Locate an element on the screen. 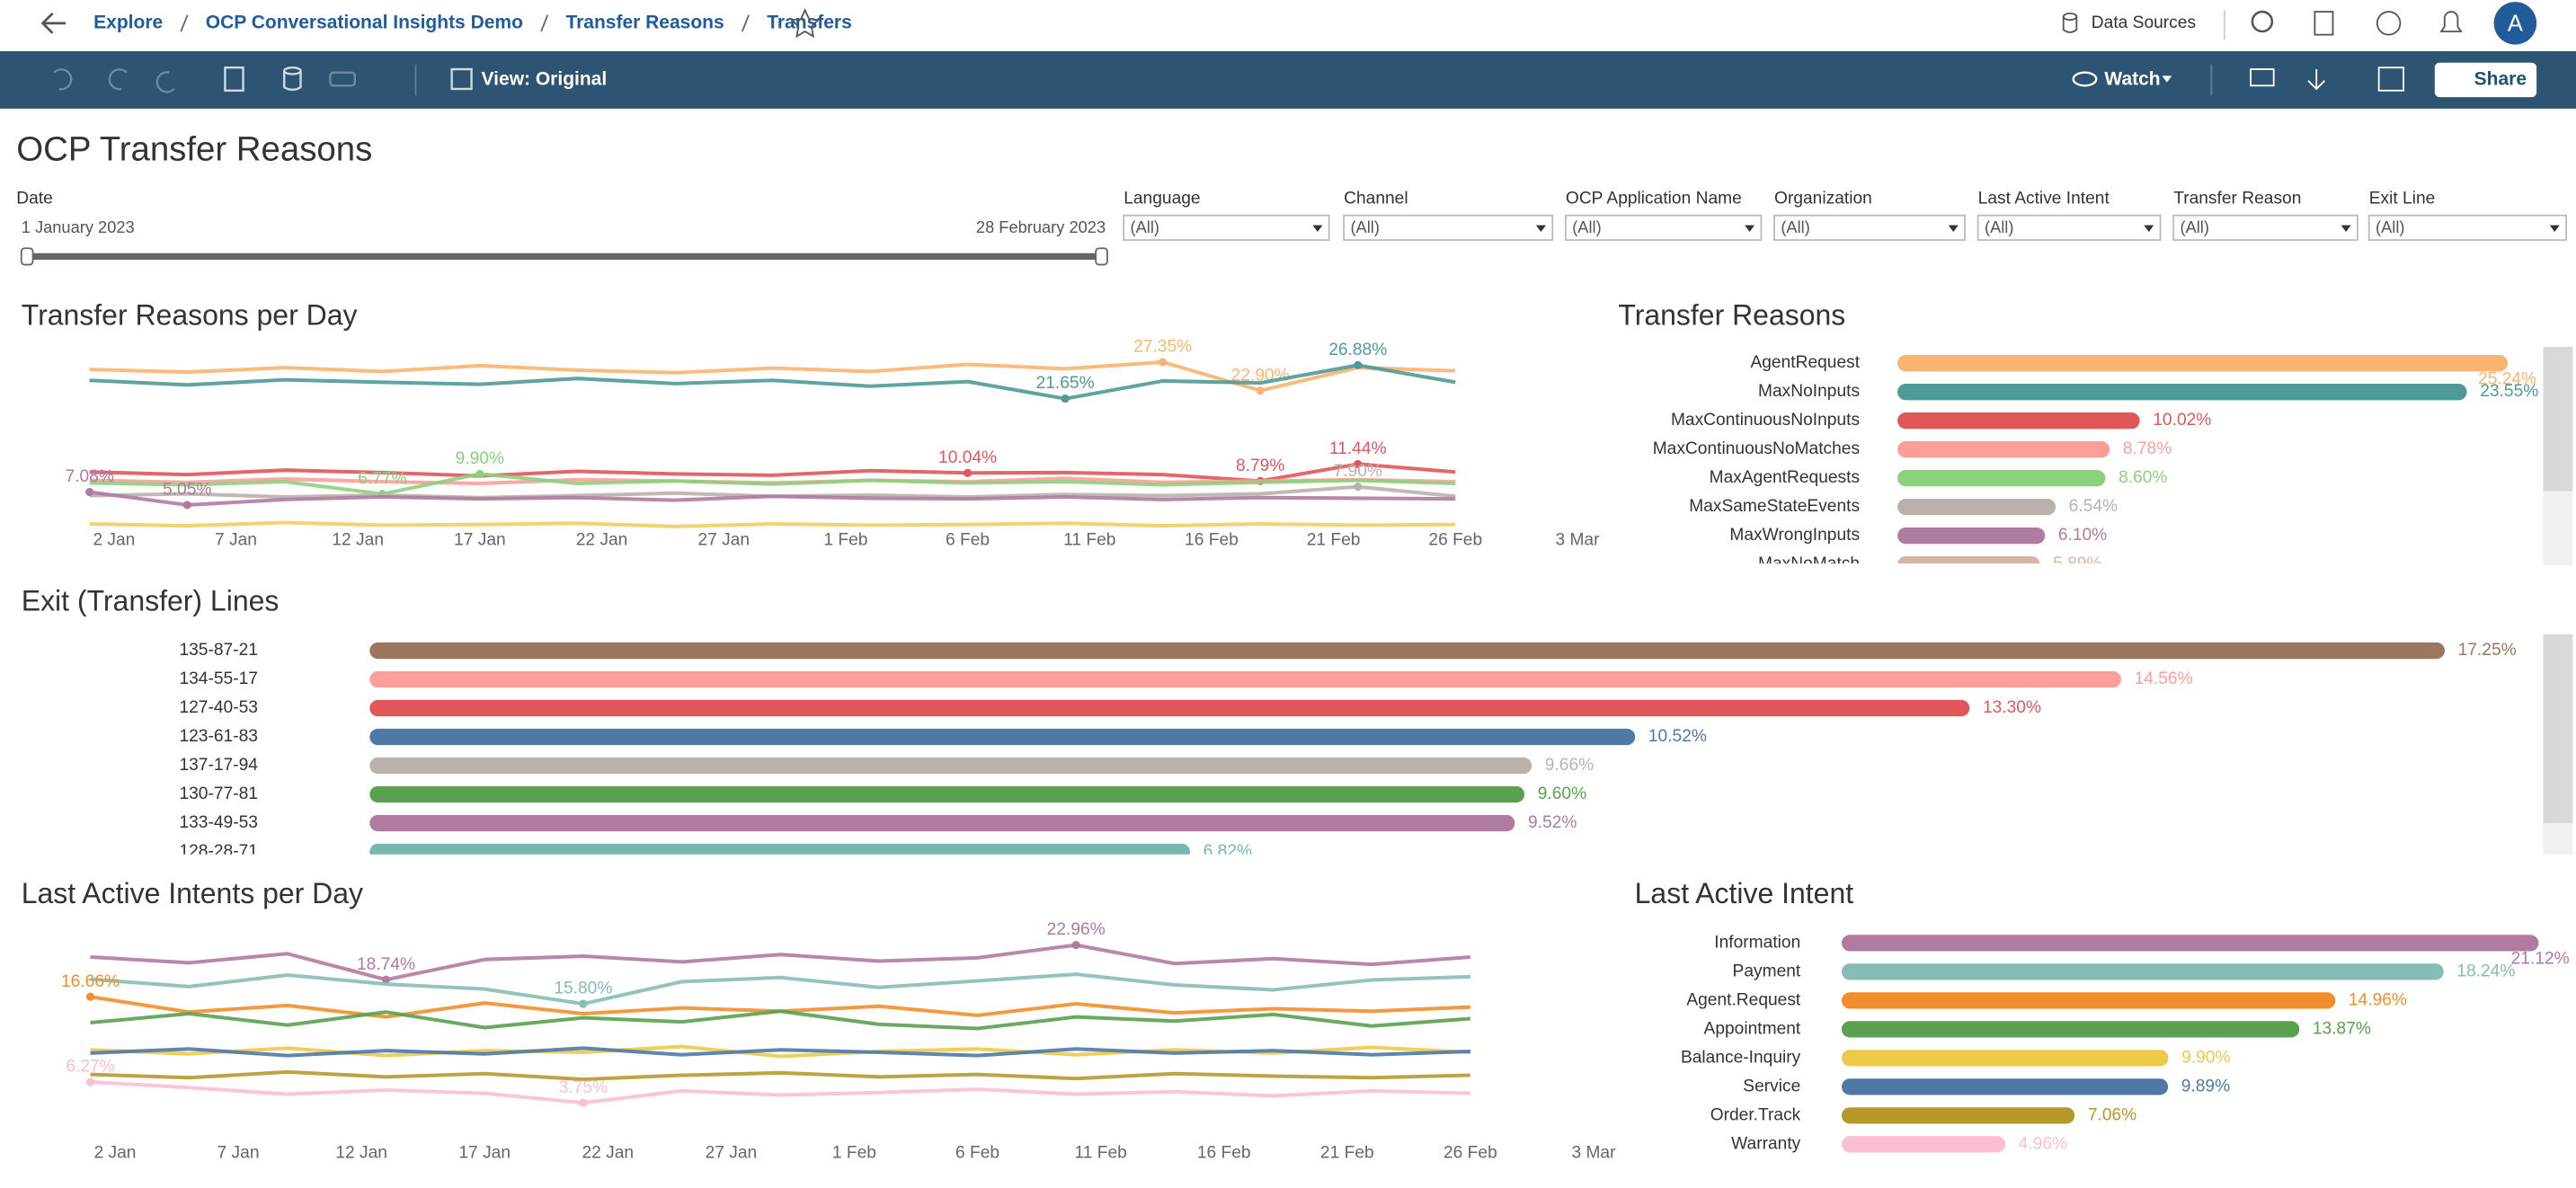 Image resolution: width=2576 pixels, height=1188 pixels. refresh-icon is located at coordinates (234, 79).